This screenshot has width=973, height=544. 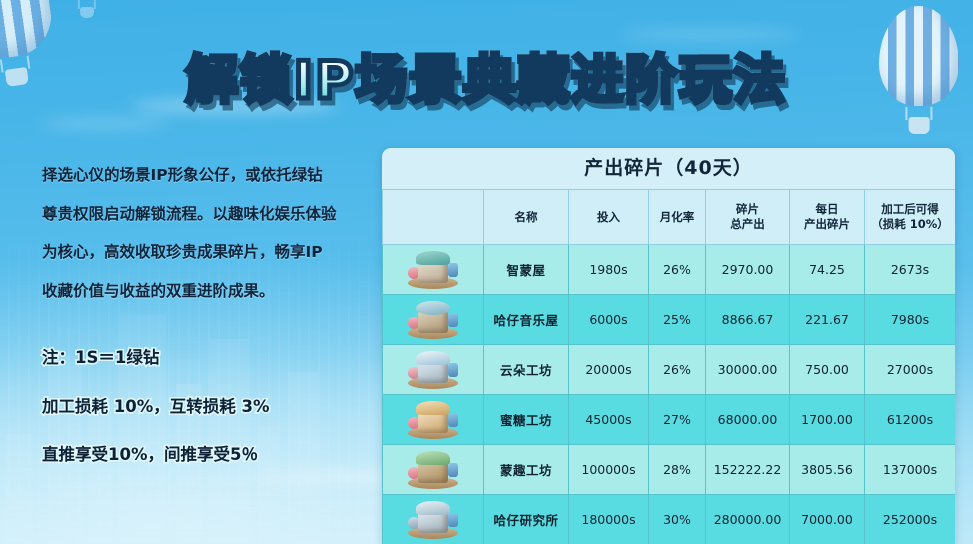 I want to click on table-row: 蜜糖工坊 45000s 27% 68000.00 1700.00 61200s, so click(x=668, y=419).